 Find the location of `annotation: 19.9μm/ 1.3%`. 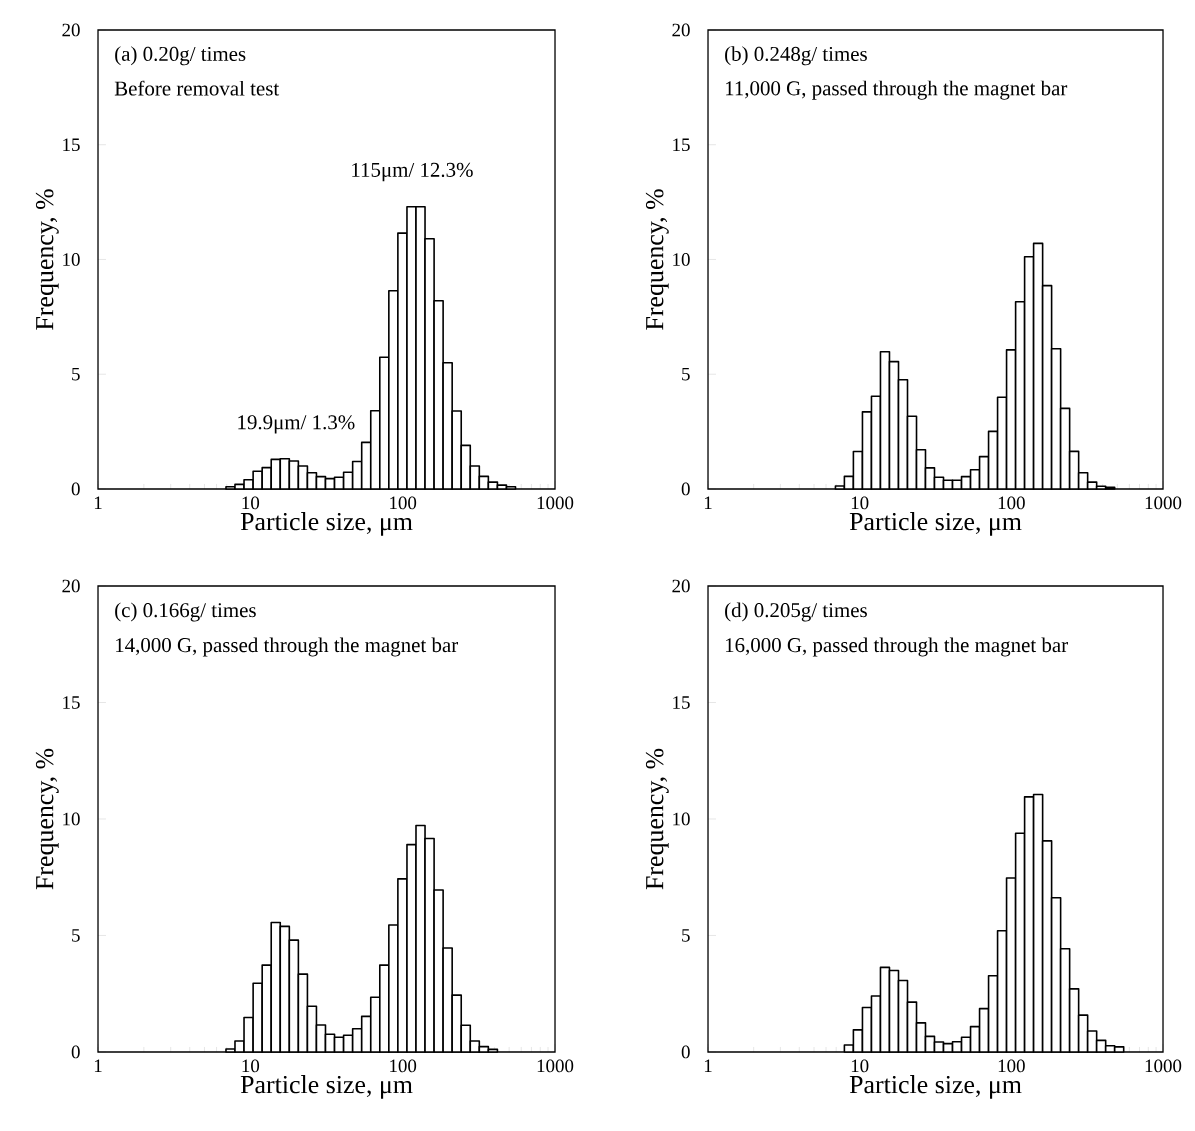

annotation: 19.9μm/ 1.3% is located at coordinates (296, 424).